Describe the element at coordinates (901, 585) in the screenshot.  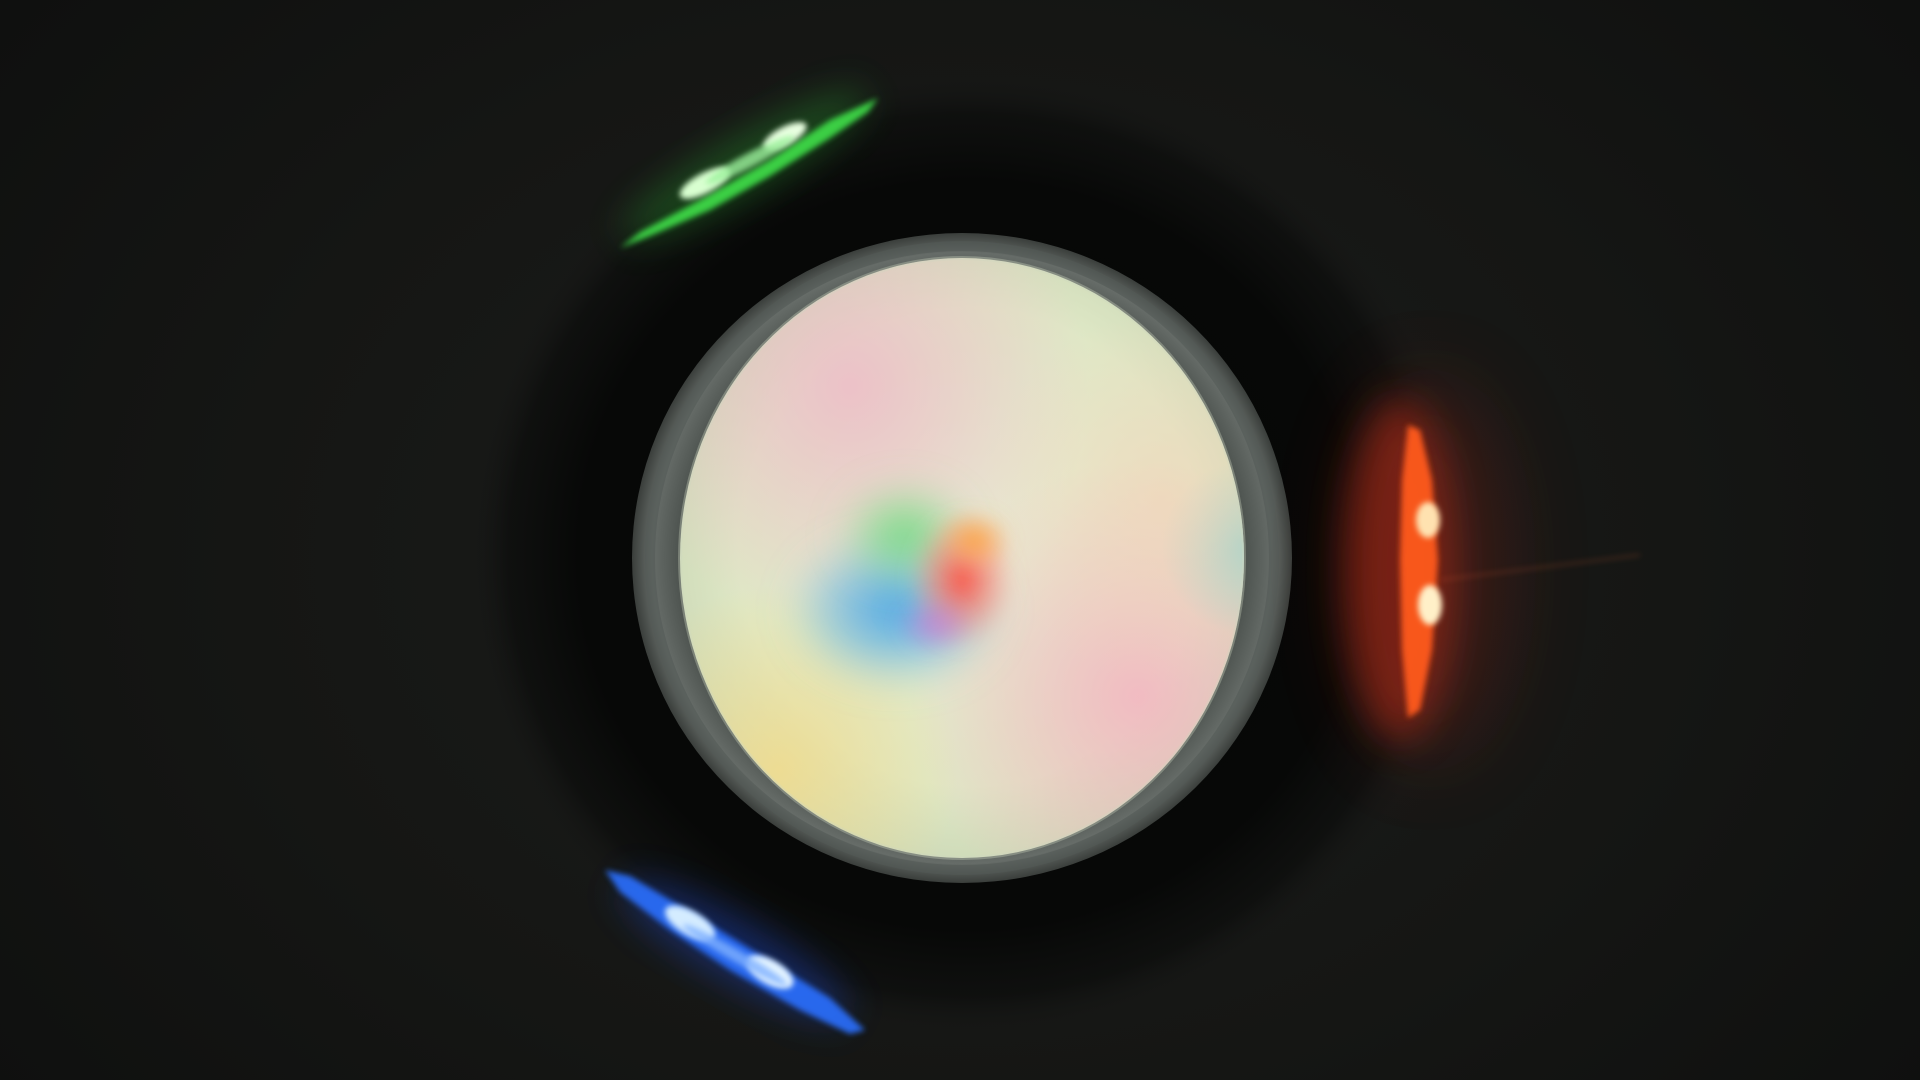
I see `center-colour-mix` at that location.